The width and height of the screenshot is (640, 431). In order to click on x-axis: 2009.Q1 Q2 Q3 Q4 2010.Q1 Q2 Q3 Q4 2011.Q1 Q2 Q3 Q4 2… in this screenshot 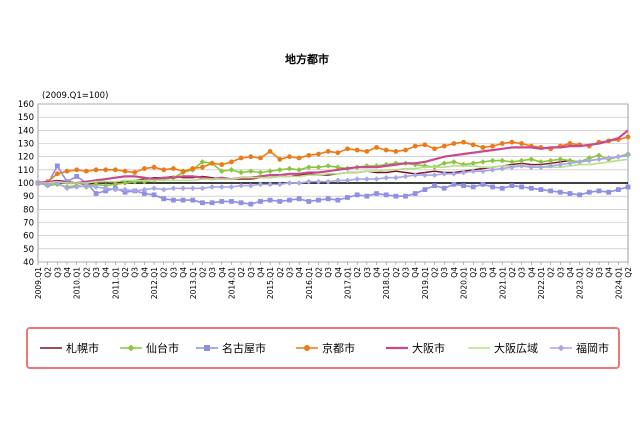, I will do `click(333, 280)`.